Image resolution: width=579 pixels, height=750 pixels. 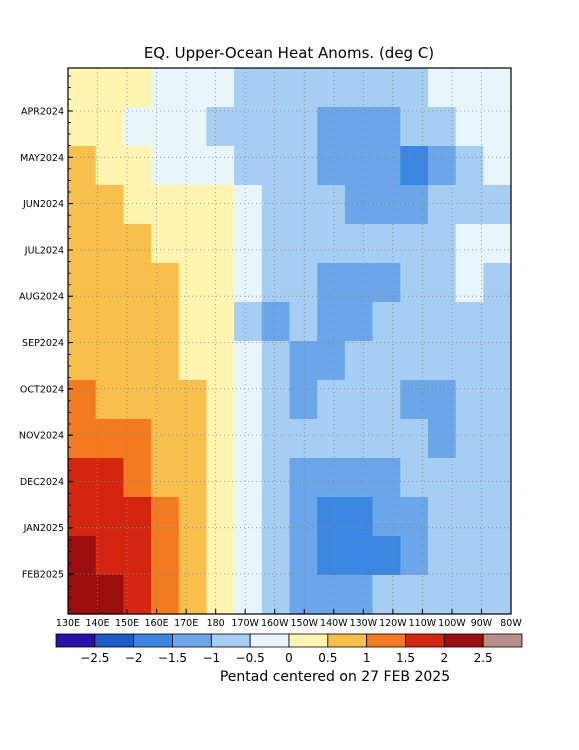 I want to click on y-tick-label: SEP2024, so click(x=43, y=343).